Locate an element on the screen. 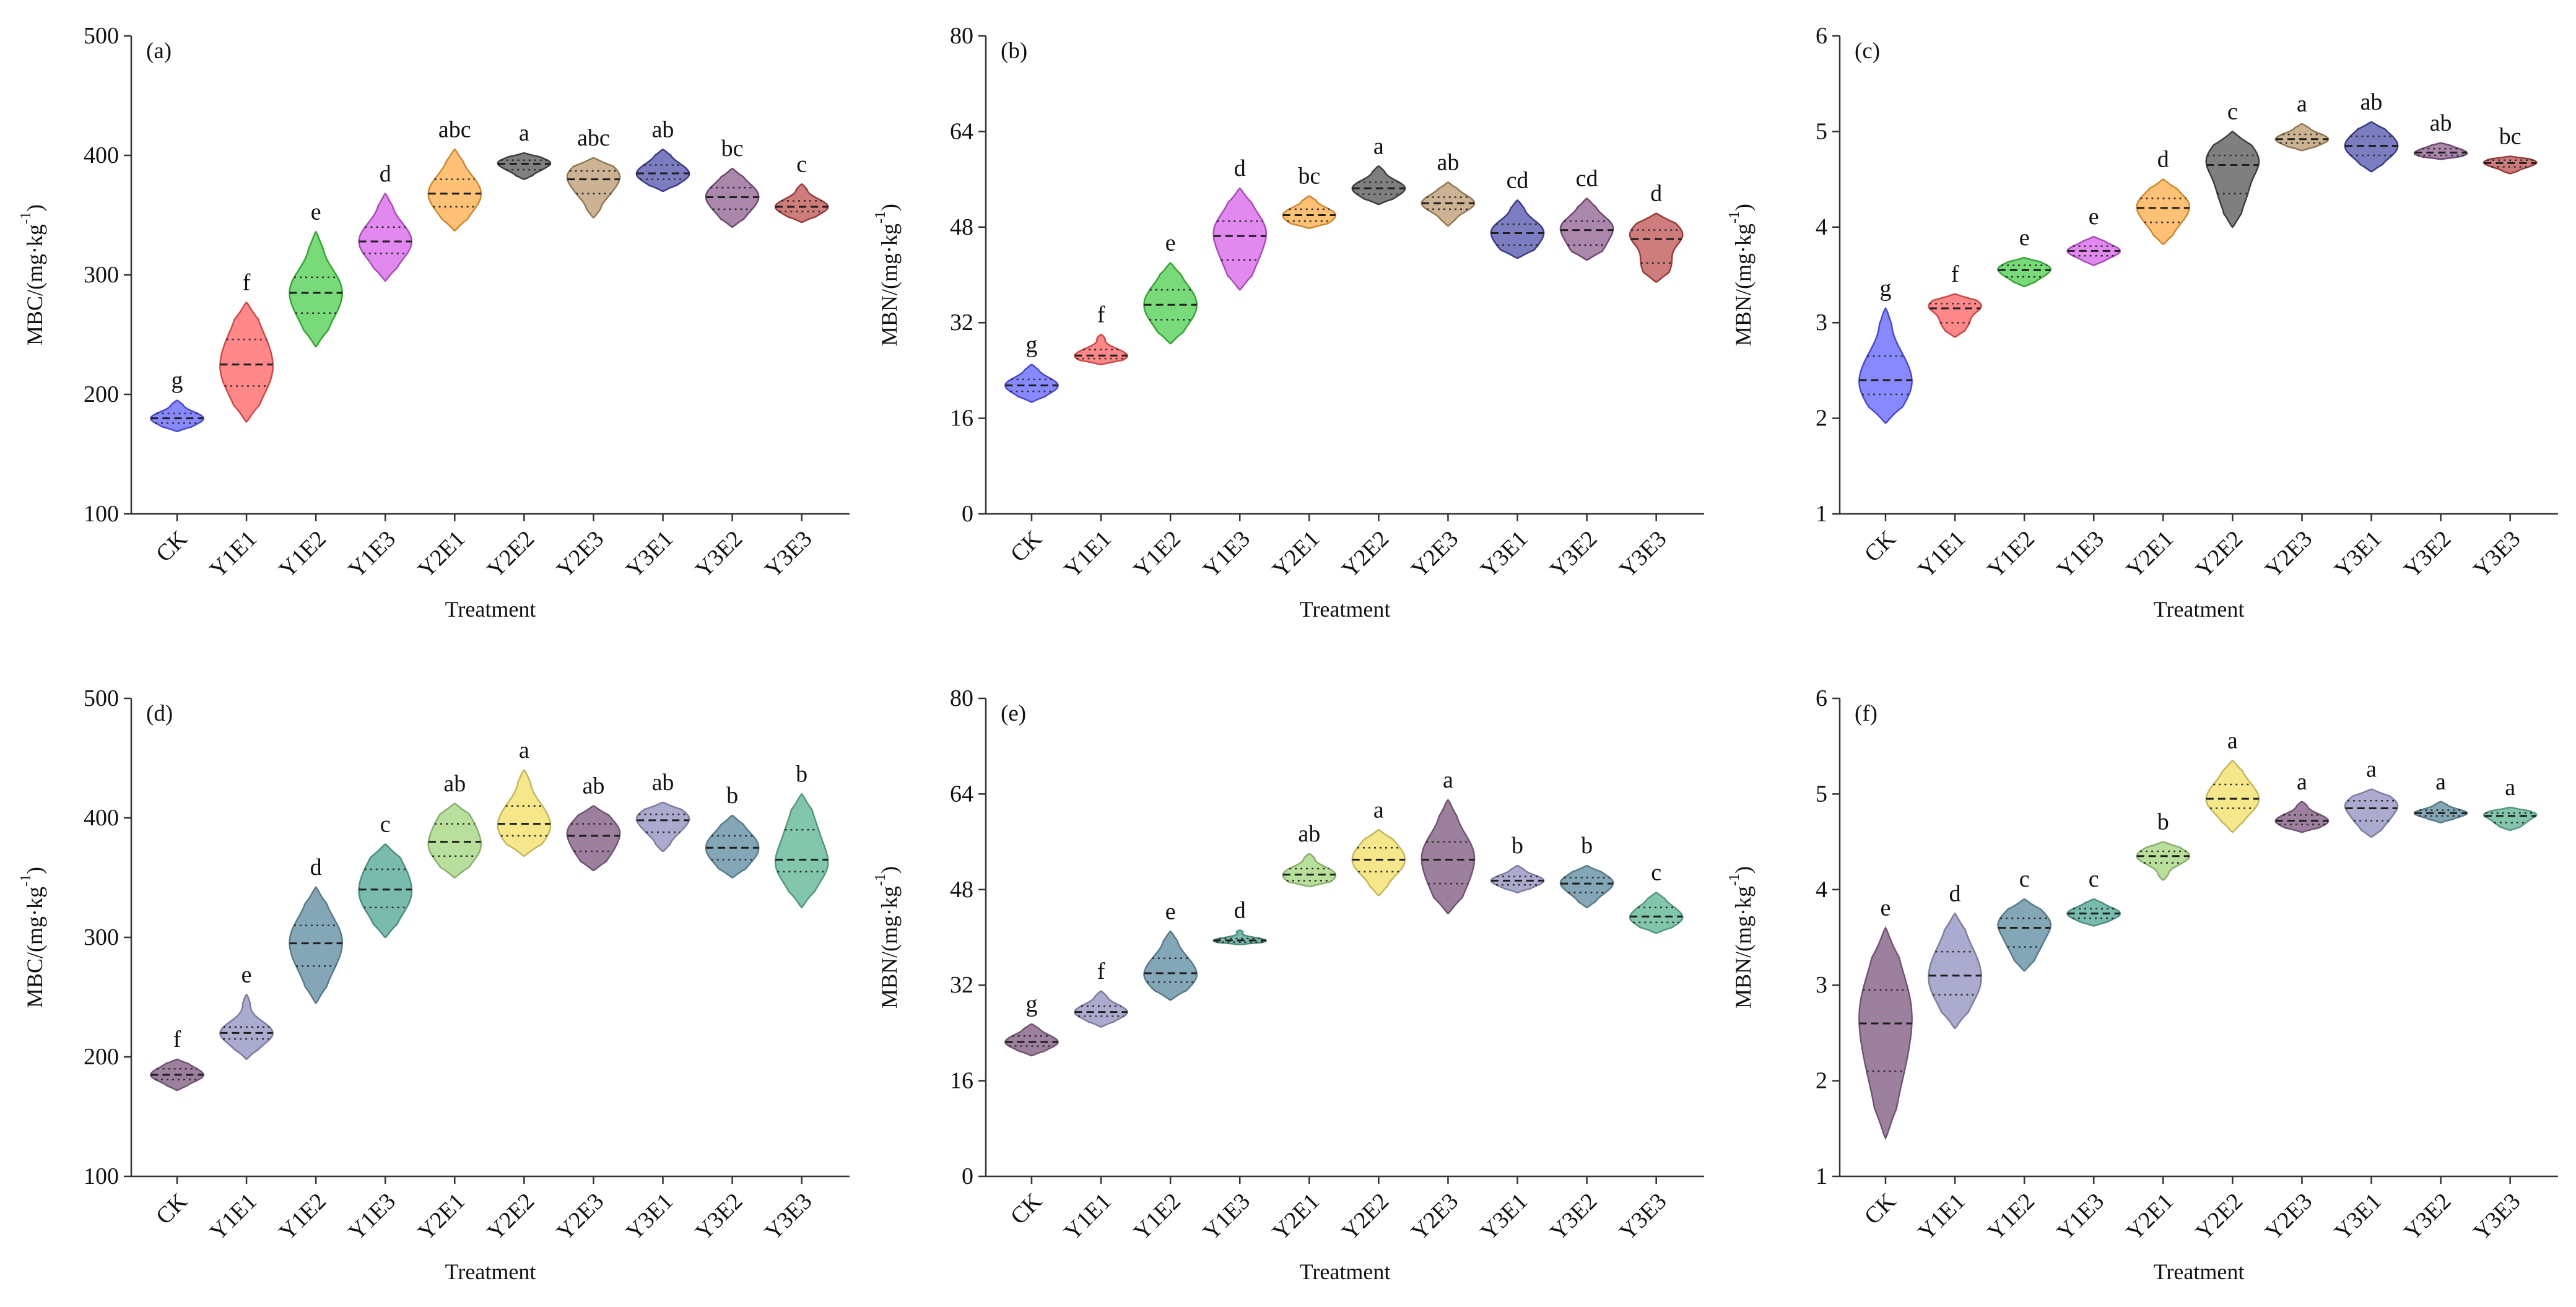 This screenshot has height=1307, width=2576. panel-label: (d) is located at coordinates (159, 713).